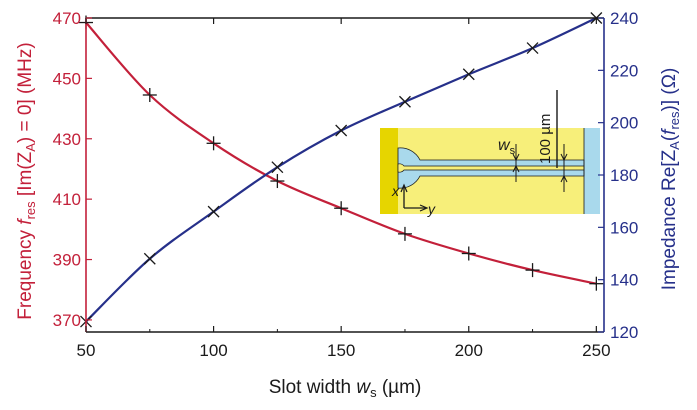 This screenshot has width=697, height=410. What do you see at coordinates (345, 388) in the screenshot?
I see `x-axis-title: Slot width ws (µm)` at bounding box center [345, 388].